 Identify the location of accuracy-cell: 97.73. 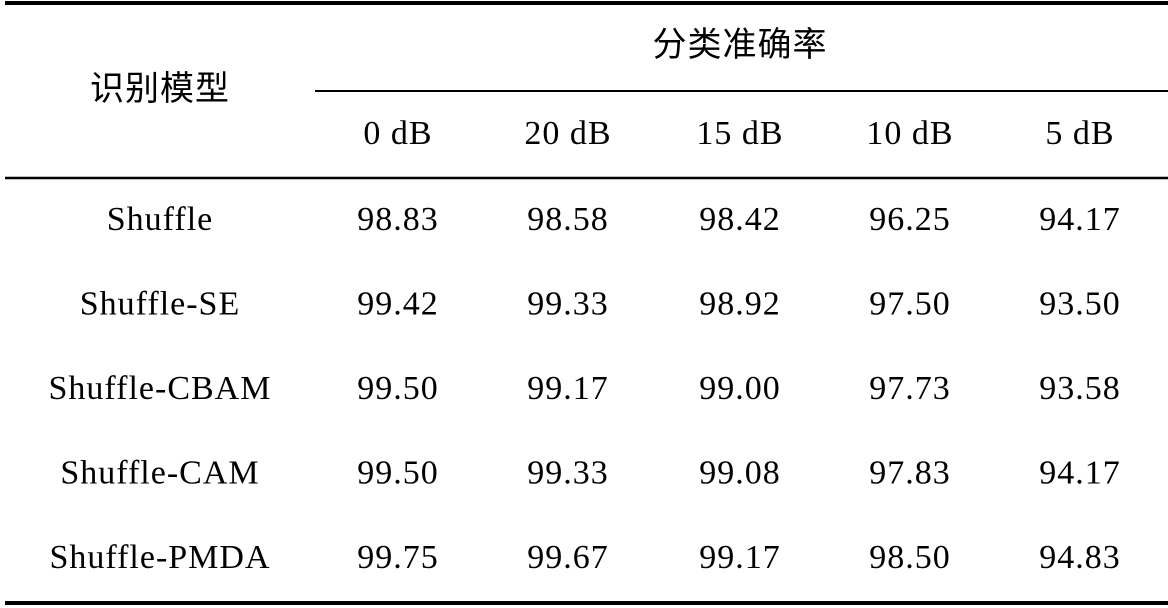
(910, 388).